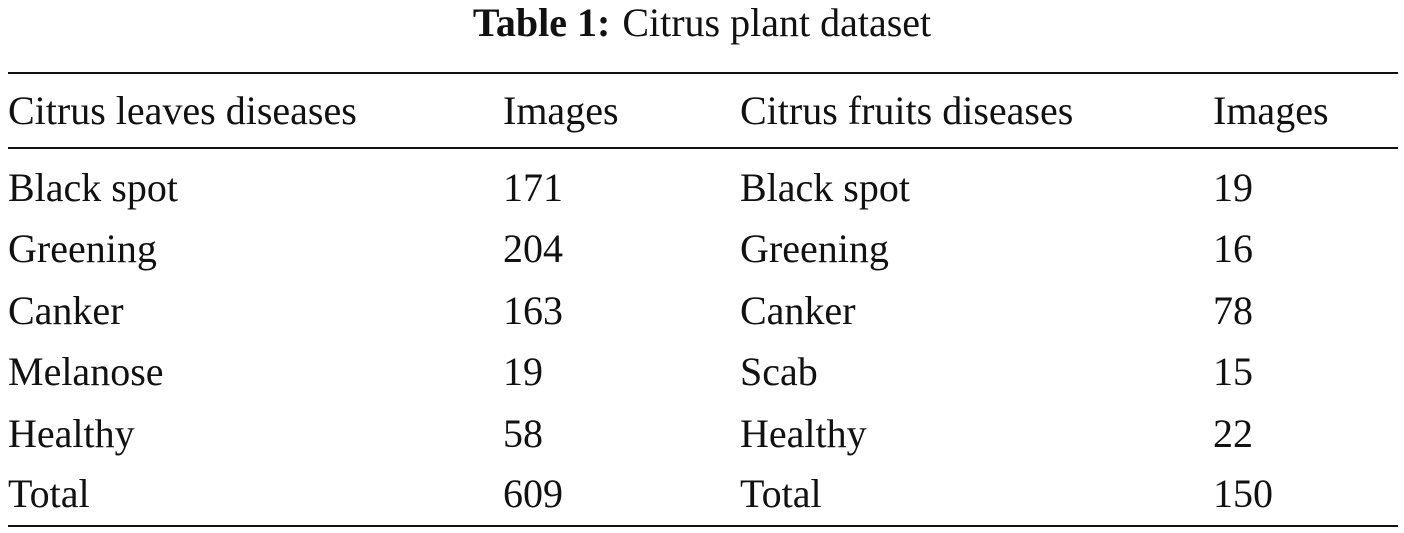 This screenshot has height=533, width=1404. I want to click on table-caption: Table 1: Citrus plant dataset, so click(702, 23).